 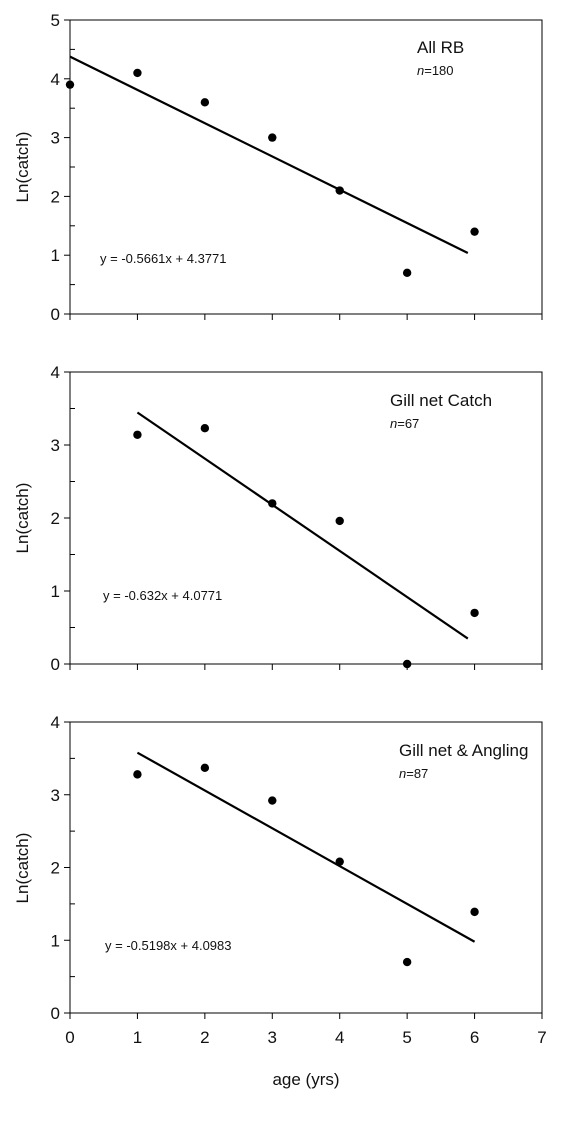 I want to click on panel-title: All RB, so click(x=440, y=47).